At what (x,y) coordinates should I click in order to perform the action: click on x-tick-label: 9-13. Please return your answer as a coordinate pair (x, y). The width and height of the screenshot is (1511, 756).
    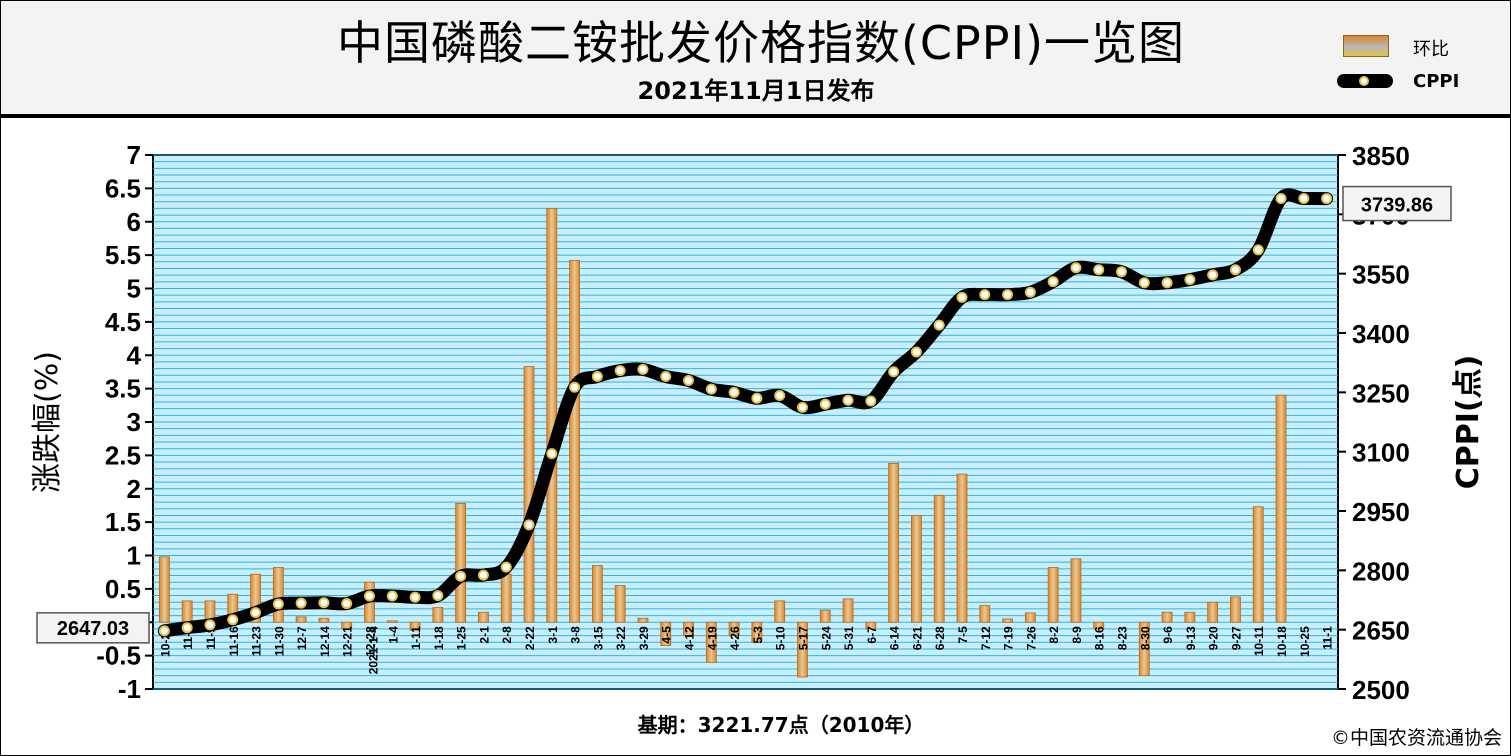
    Looking at the image, I should click on (1191, 638).